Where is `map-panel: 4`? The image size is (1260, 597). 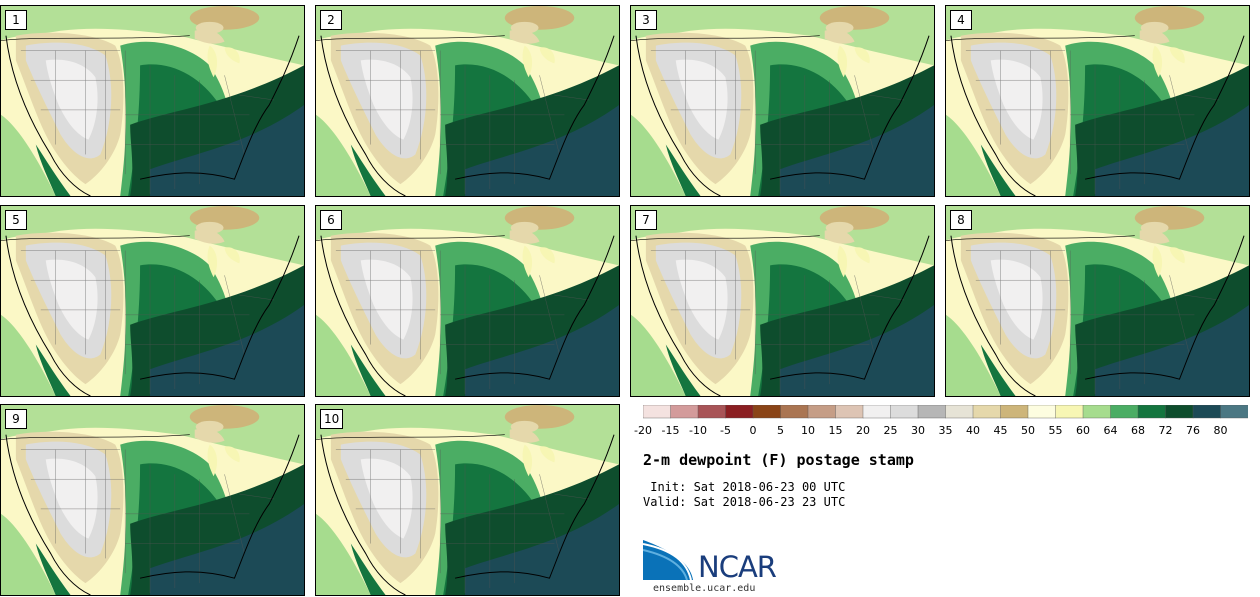
map-panel: 4 is located at coordinates (1097, 101).